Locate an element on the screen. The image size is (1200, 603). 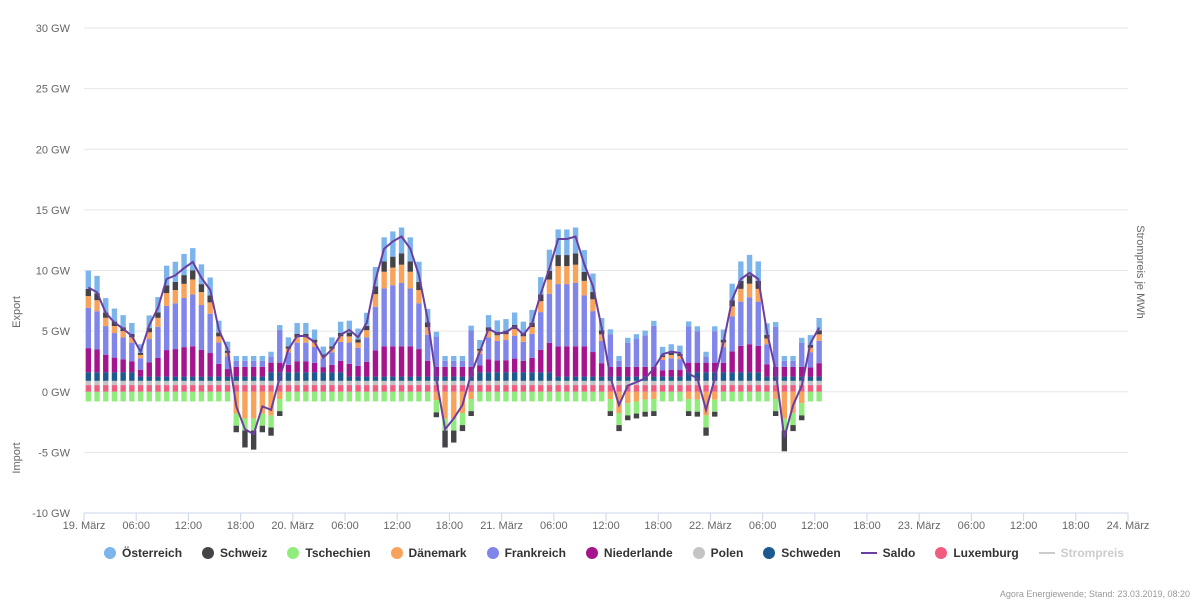
legend-item-niederlande: Niederlande is located at coordinates (629, 553).